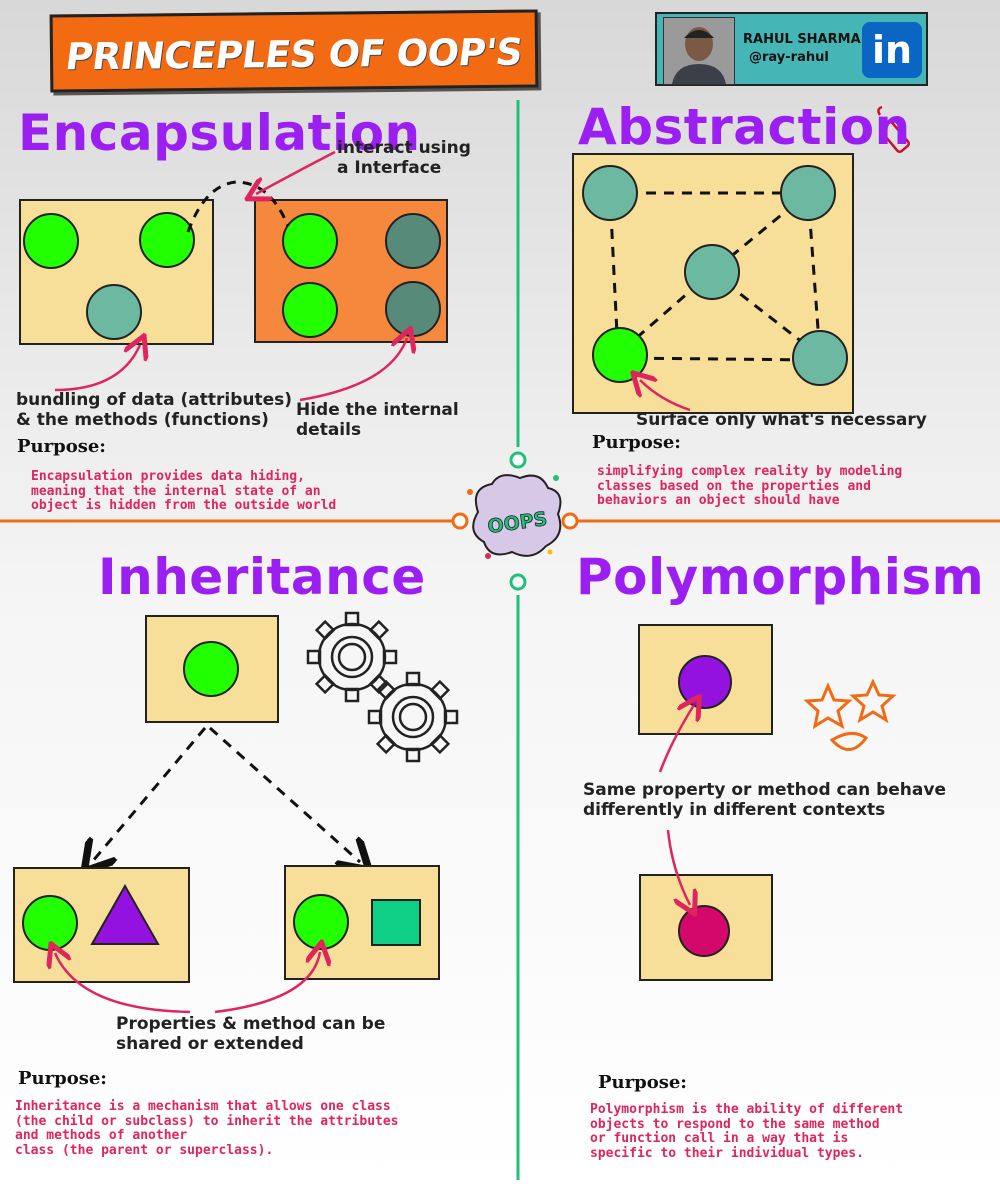  Describe the element at coordinates (570, 521) in the screenshot. I see `divider-right-knob` at that location.